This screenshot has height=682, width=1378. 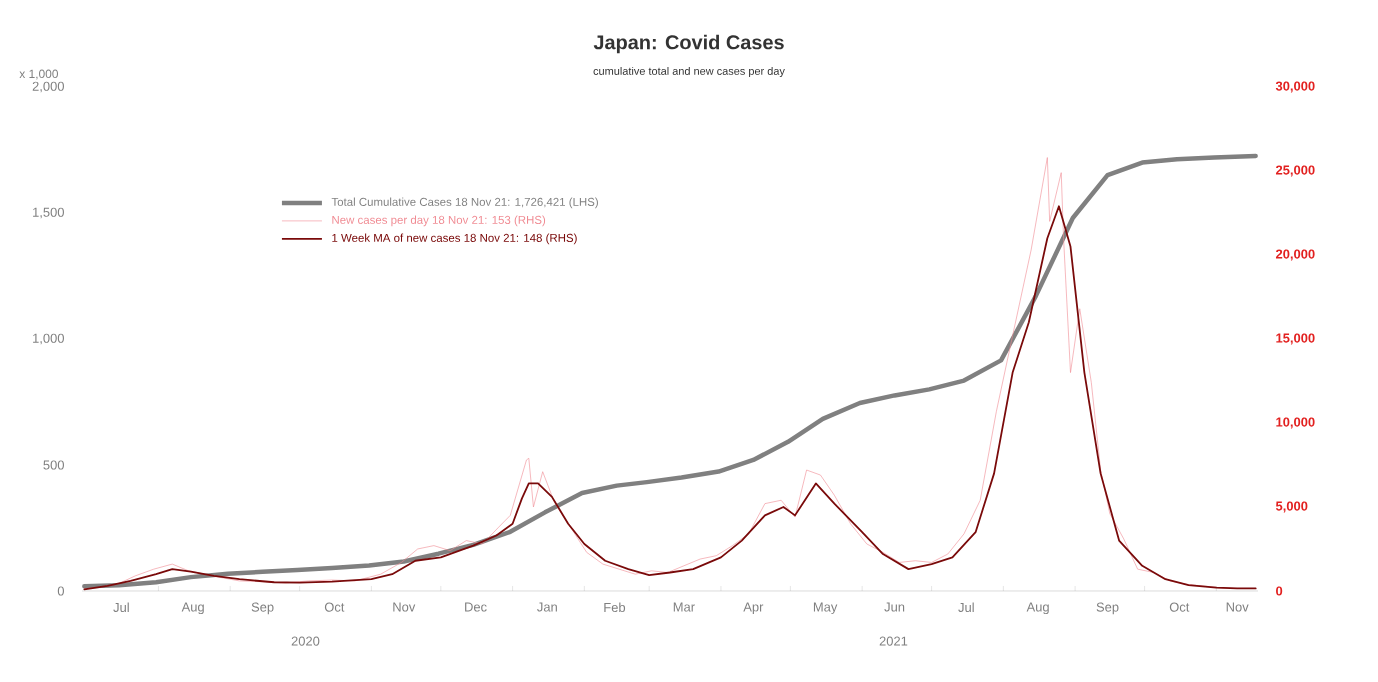 What do you see at coordinates (1291, 507) in the screenshot?
I see `y2-tick-label: 5,000` at bounding box center [1291, 507].